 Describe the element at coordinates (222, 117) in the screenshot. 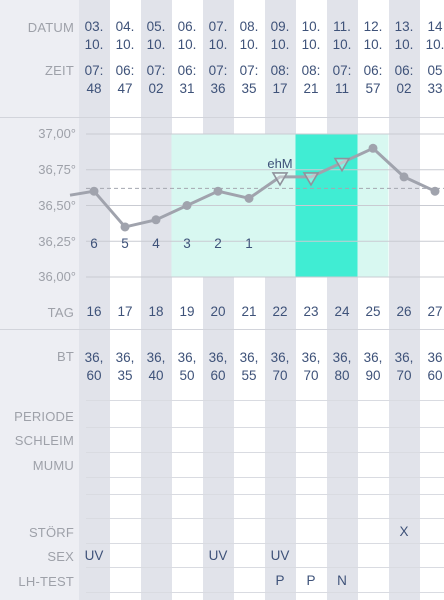

I see `header-separator` at that location.